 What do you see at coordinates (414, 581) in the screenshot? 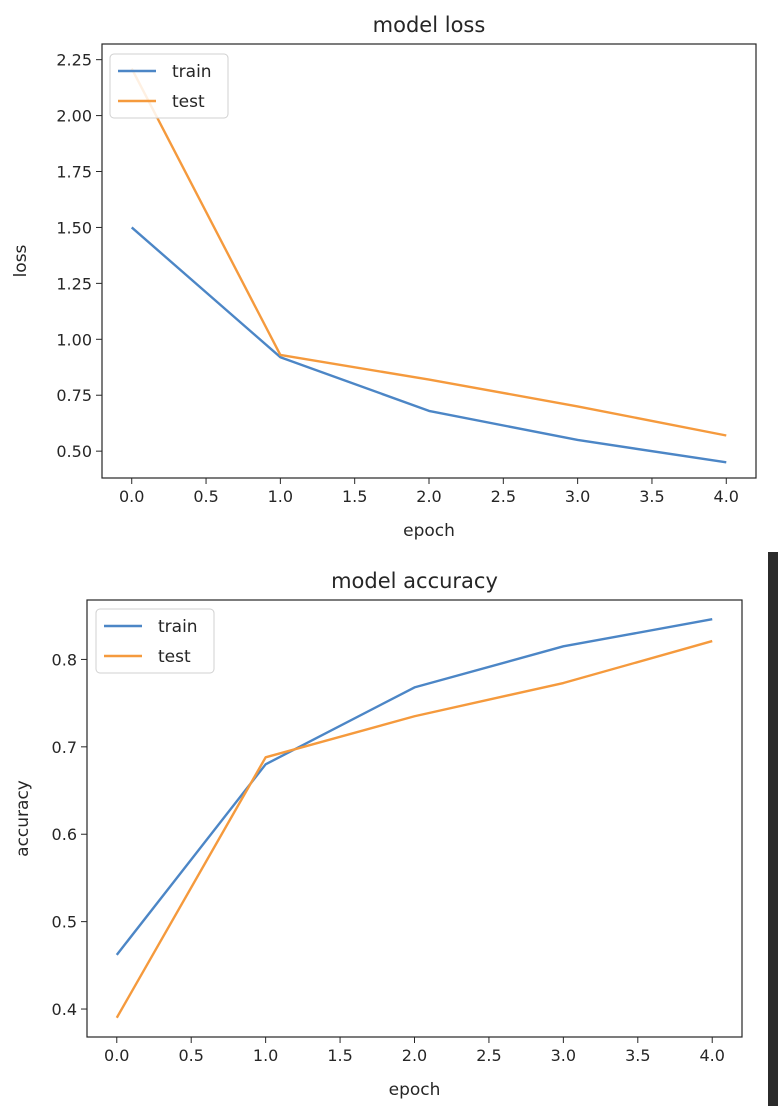
I see `chart-title: model accuracy` at bounding box center [414, 581].